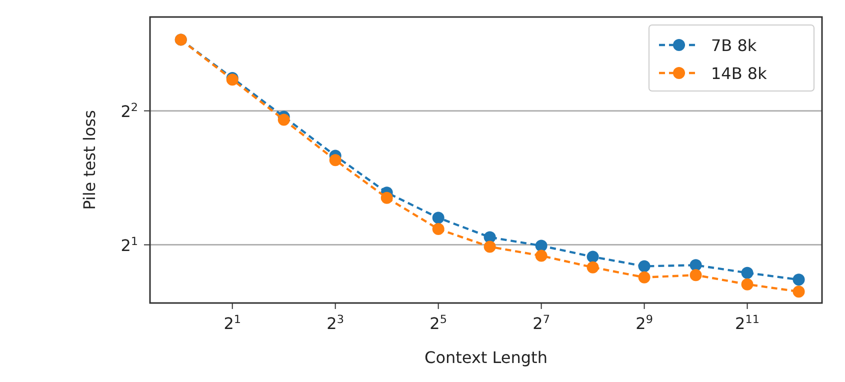 The height and width of the screenshot is (382, 845). What do you see at coordinates (438, 322) in the screenshot?
I see `x-tick-label: 2$^{5}$` at bounding box center [438, 322].